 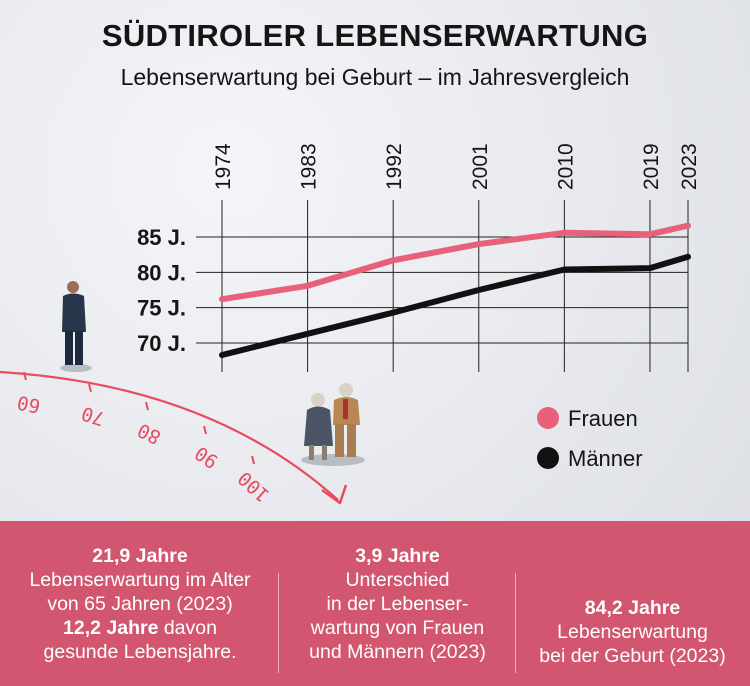 I want to click on stat-value: 21,9 Jahre, so click(x=140, y=555).